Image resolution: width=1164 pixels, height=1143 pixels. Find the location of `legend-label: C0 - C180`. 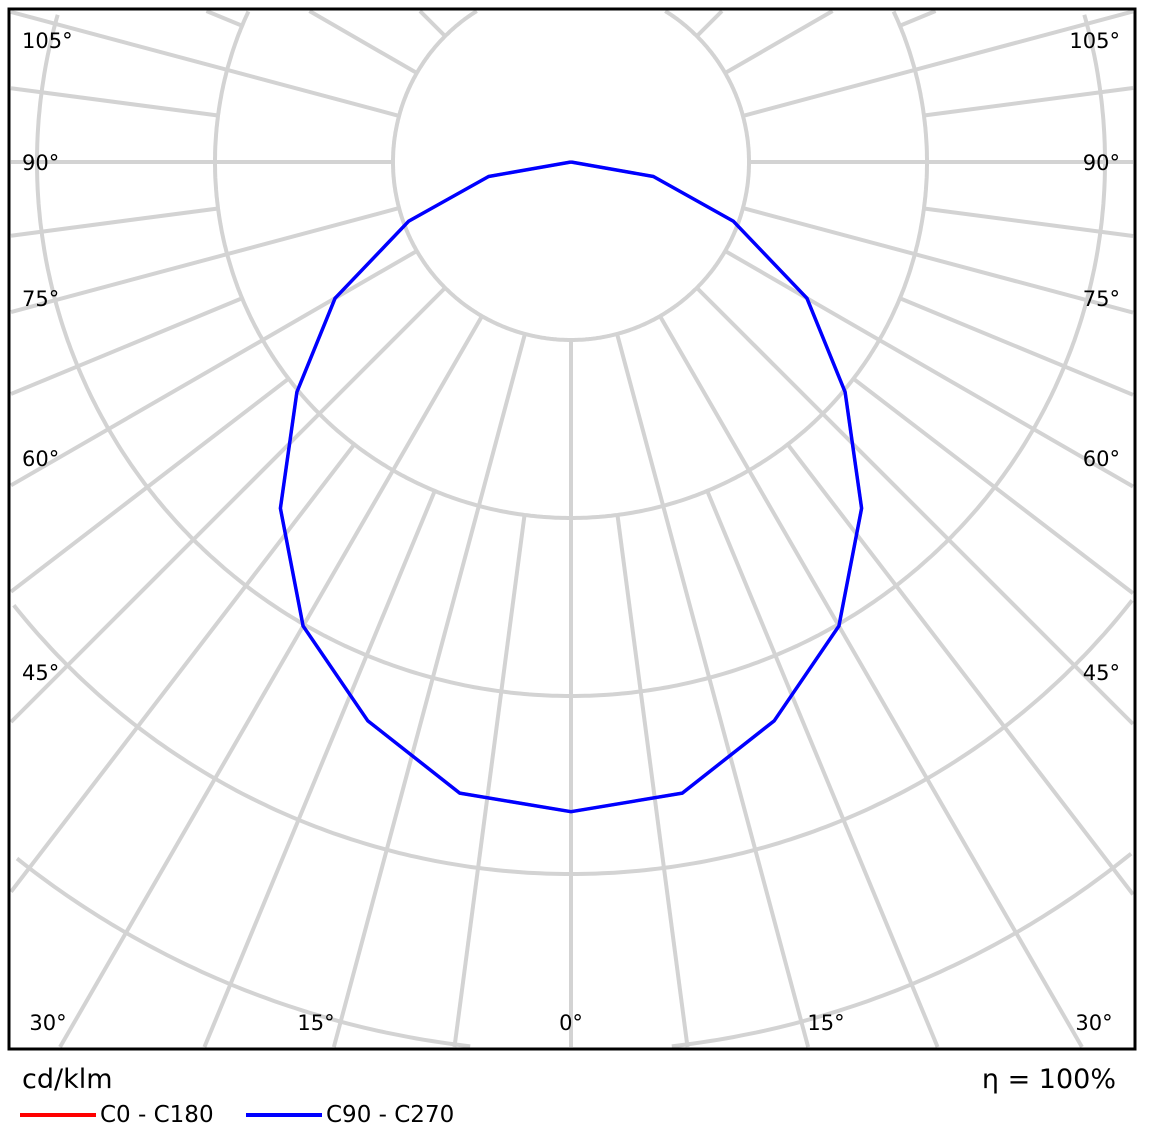

legend-label: C0 - C180 is located at coordinates (157, 1115).